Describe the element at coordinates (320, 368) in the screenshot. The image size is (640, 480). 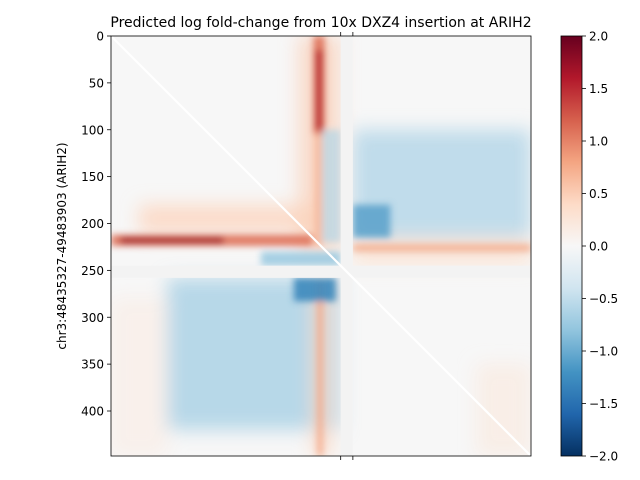
I see `red-stripe-column-lower` at that location.